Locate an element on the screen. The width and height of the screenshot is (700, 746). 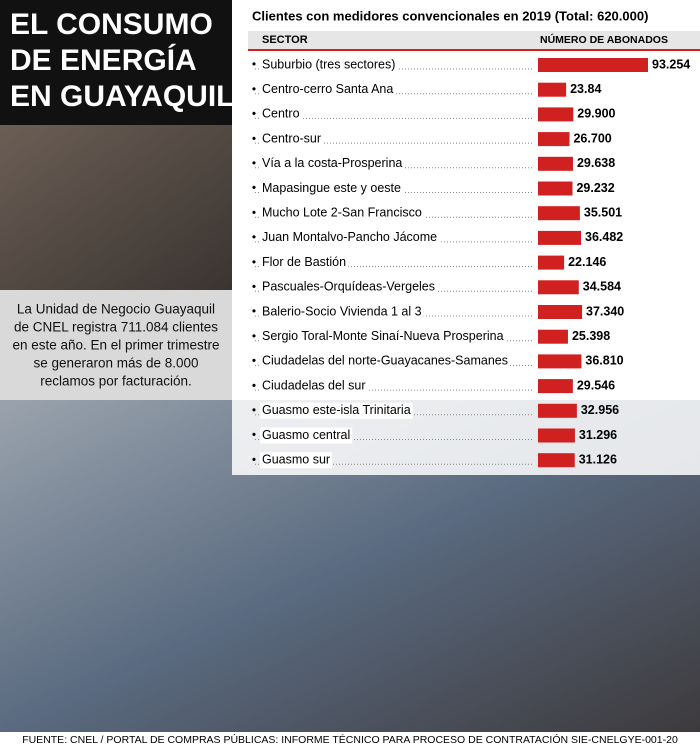
value-label: 23.84 is located at coordinates (585, 89).